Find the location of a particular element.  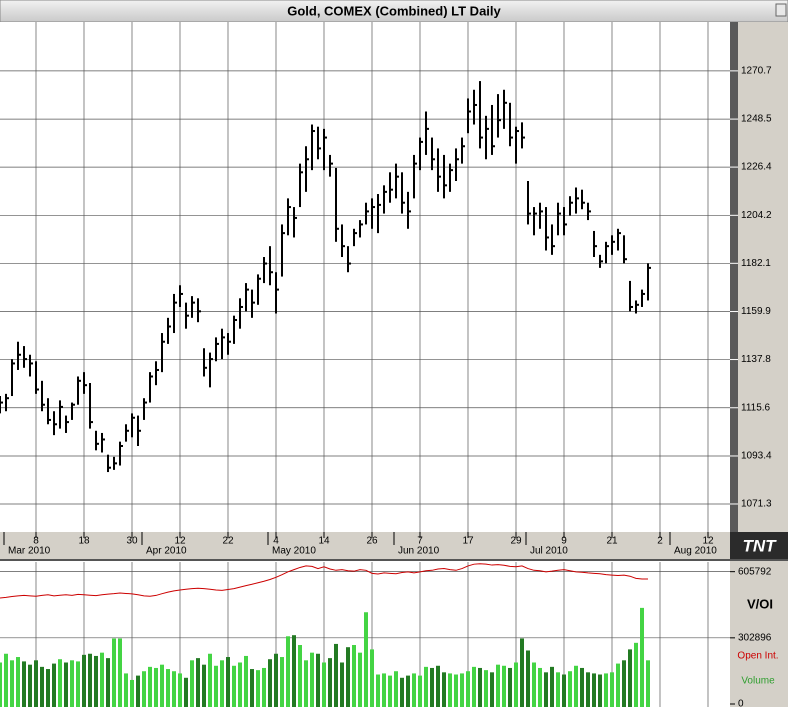

month-label: Jul 2010 is located at coordinates (549, 551).